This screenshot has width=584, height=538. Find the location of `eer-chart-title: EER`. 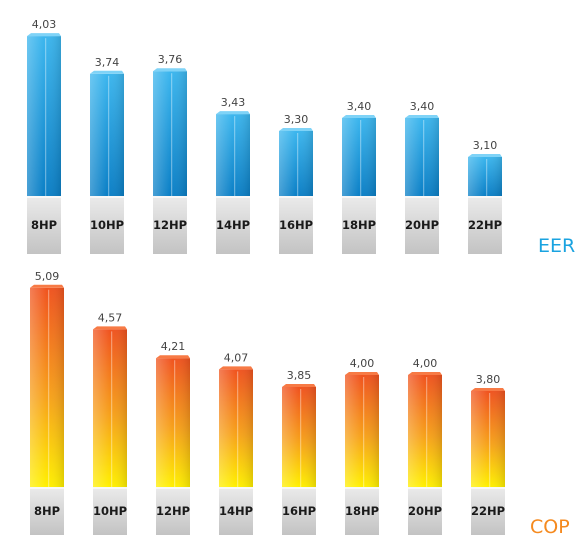

eer-chart-title: EER is located at coordinates (556, 246).